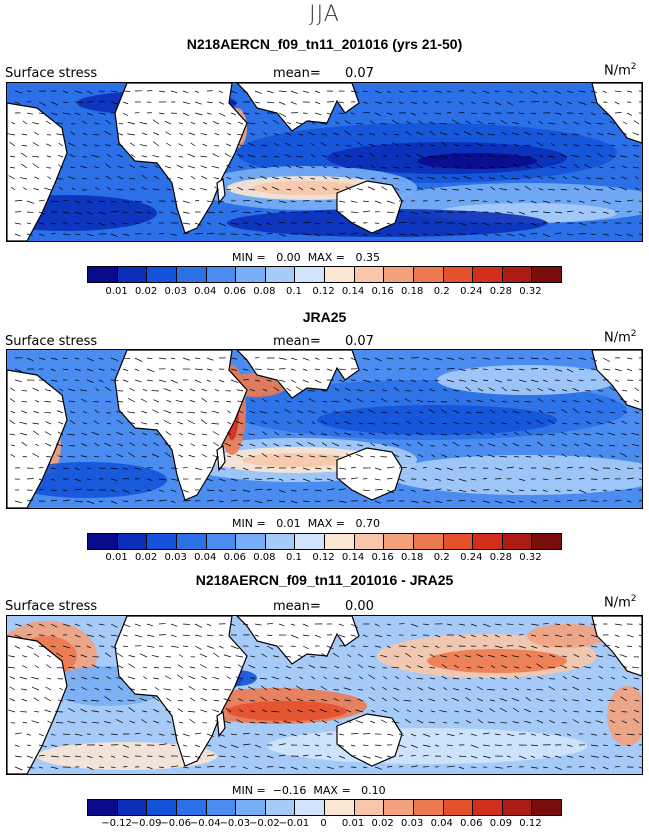 This screenshot has height=832, width=649. I want to click on colorbar-tick-label: 0.2, so click(441, 291).